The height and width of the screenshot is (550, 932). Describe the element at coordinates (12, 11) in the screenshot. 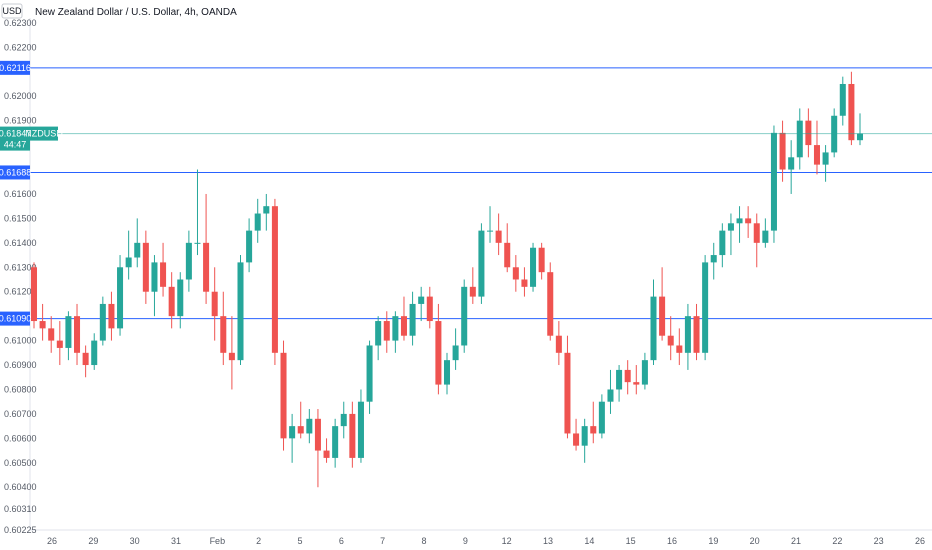

I see `currency-button: USD` at that location.